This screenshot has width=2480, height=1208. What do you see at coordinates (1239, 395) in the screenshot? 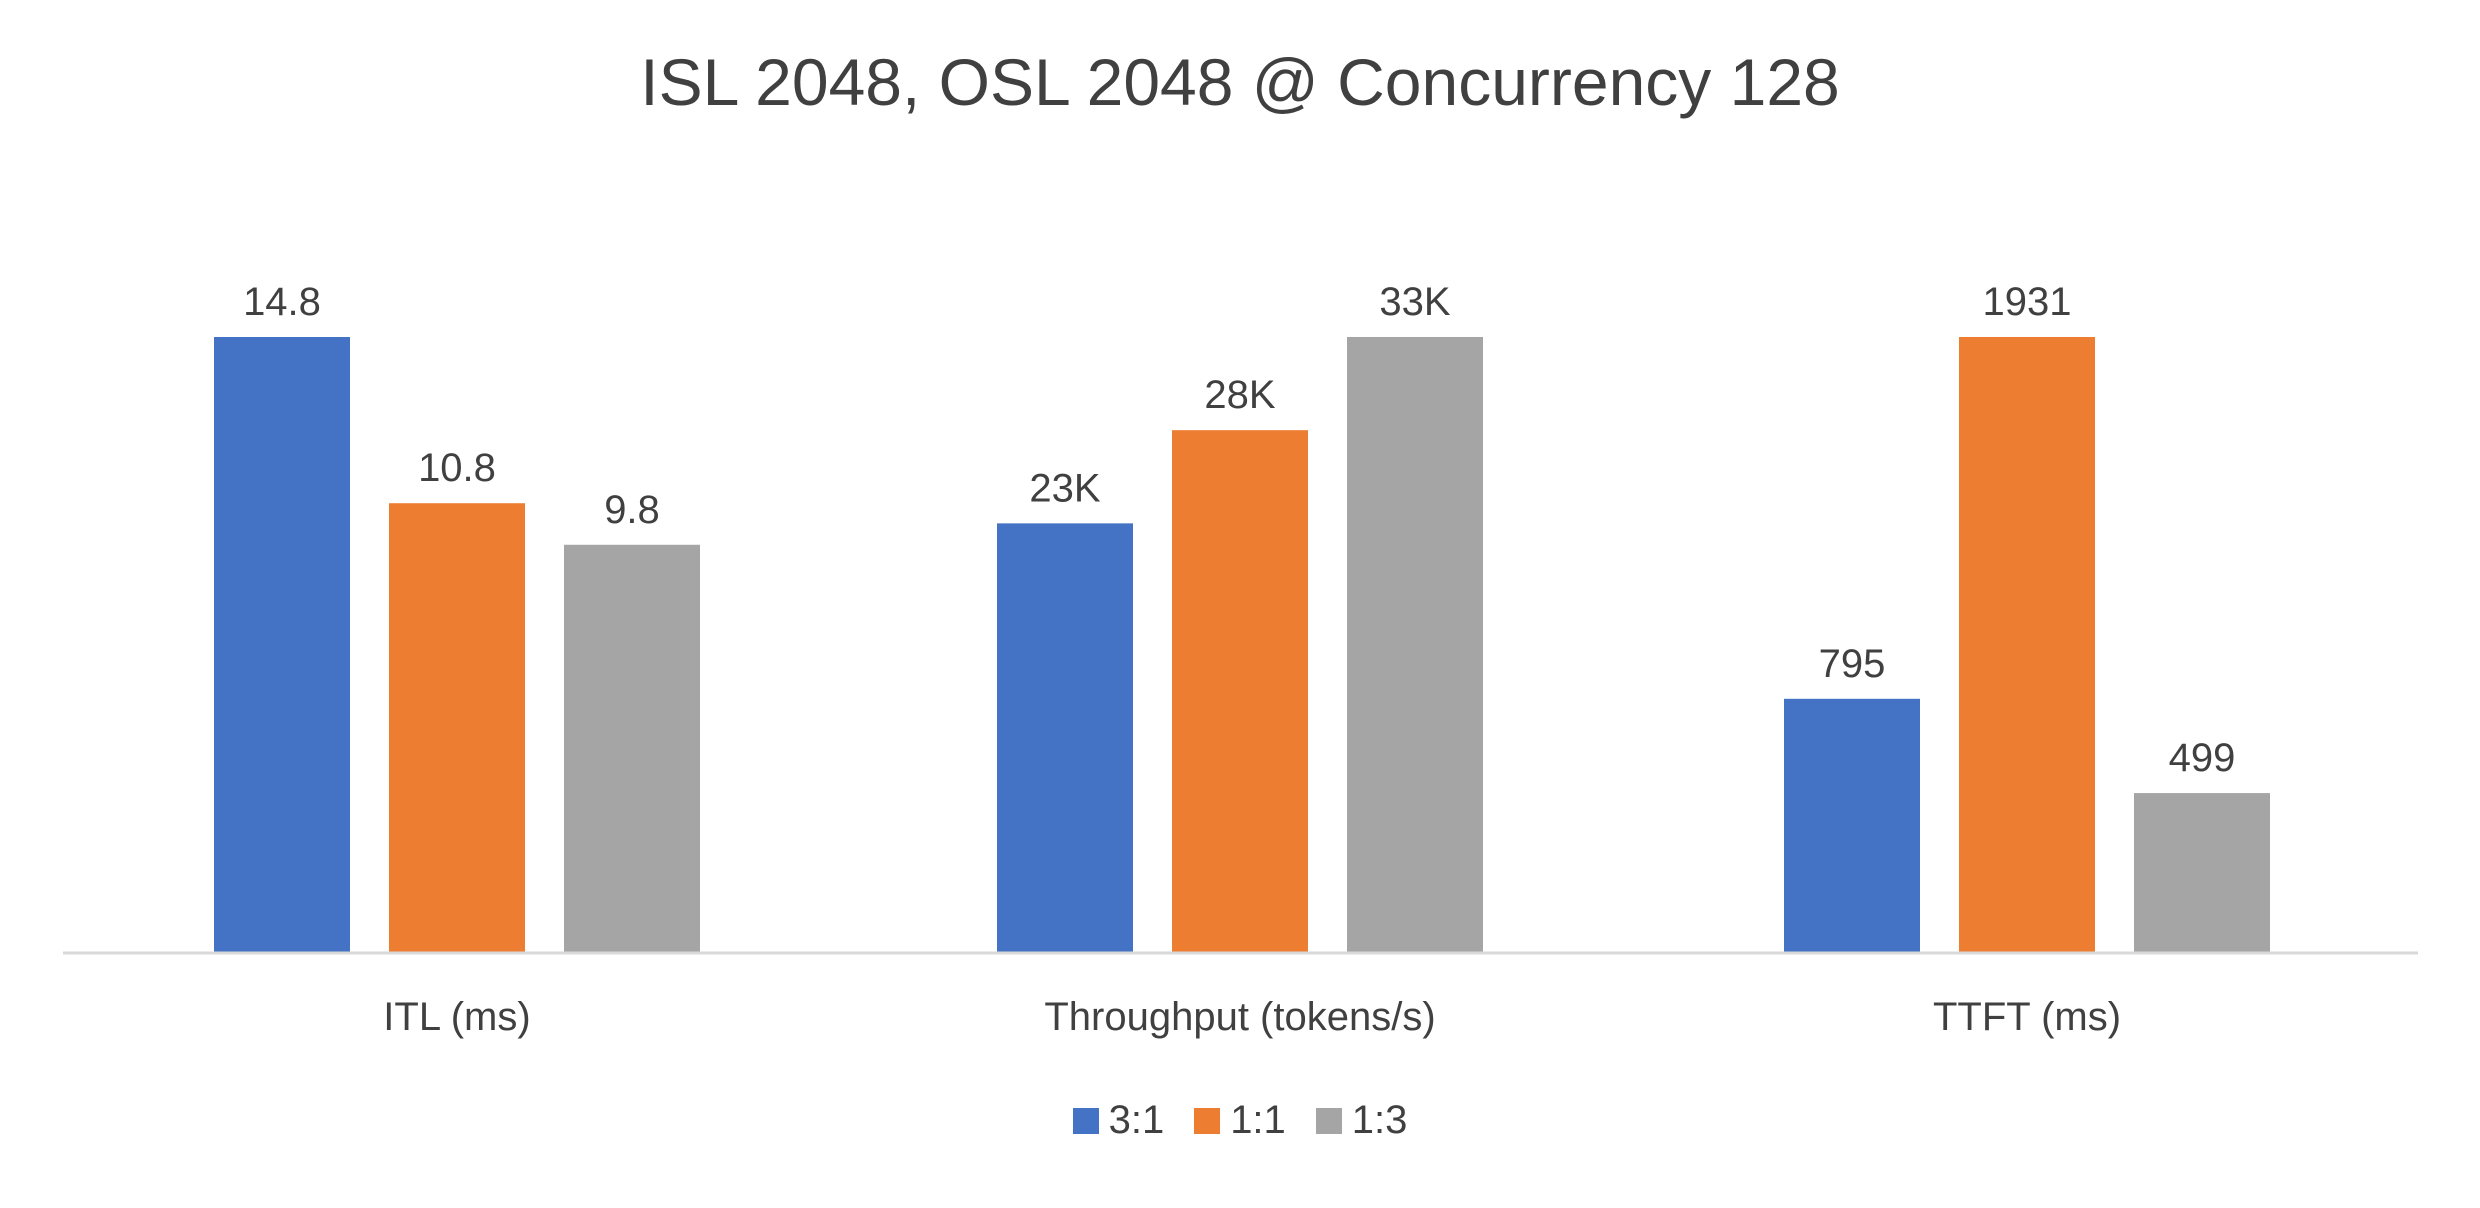
I see `data-label-1-1-cat-1: 28K` at bounding box center [1239, 395].